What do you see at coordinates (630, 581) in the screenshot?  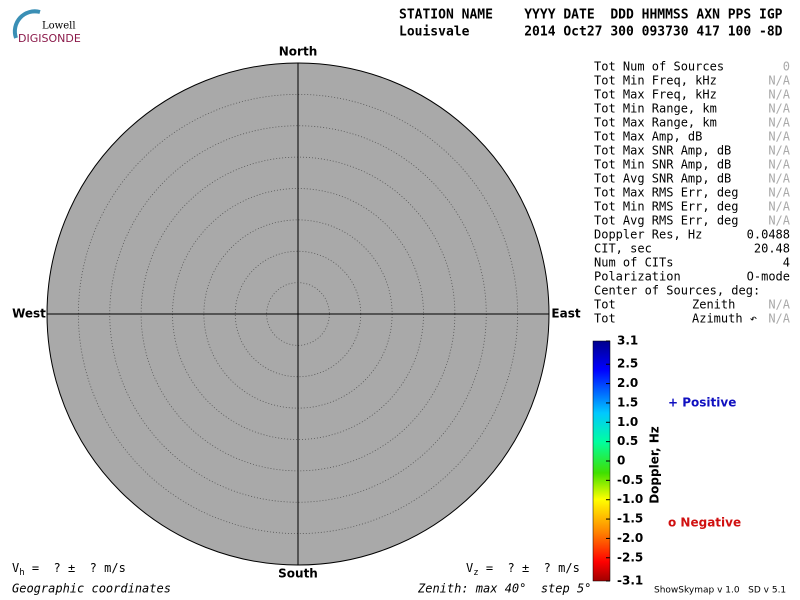 I see `colorbar-tick-label: -3.1` at bounding box center [630, 581].